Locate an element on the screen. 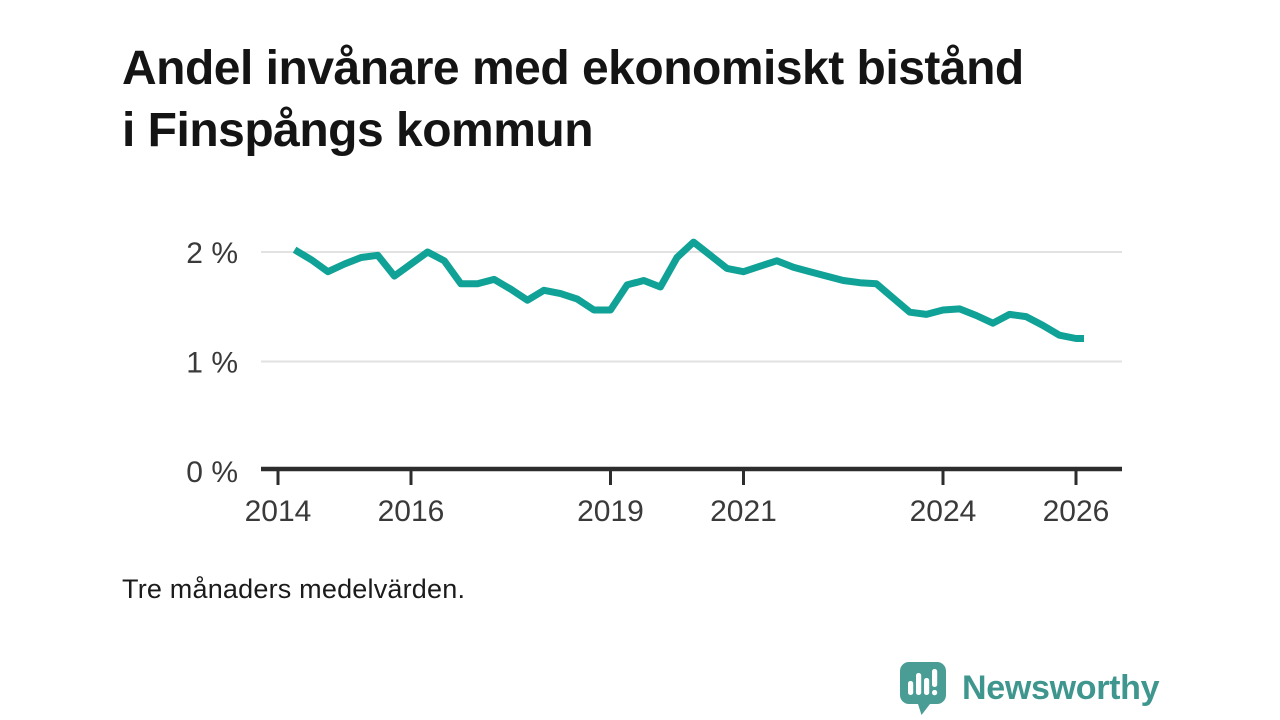  speech-bubble-shape is located at coordinates (923, 688).